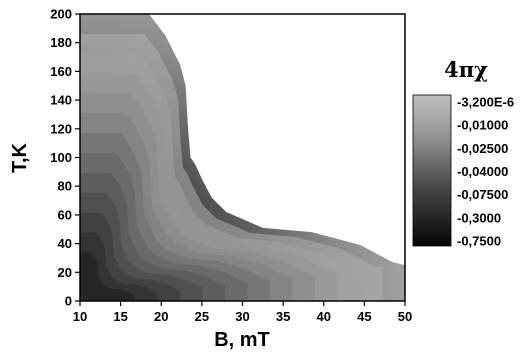  Describe the element at coordinates (65, 186) in the screenshot. I see `y-tick-label: 80` at that location.